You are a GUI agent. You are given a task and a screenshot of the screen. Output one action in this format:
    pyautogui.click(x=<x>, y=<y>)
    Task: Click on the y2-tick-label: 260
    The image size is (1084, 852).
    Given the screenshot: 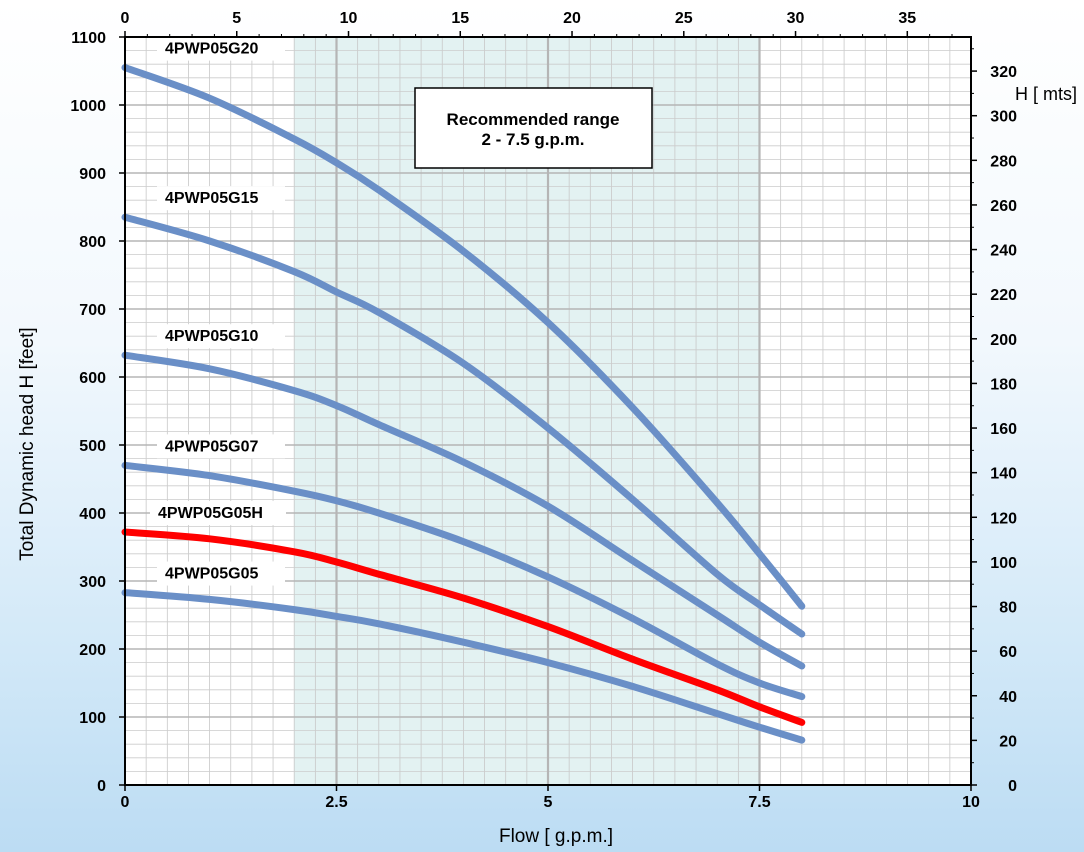 What is the action you would take?
    pyautogui.click(x=1003, y=206)
    